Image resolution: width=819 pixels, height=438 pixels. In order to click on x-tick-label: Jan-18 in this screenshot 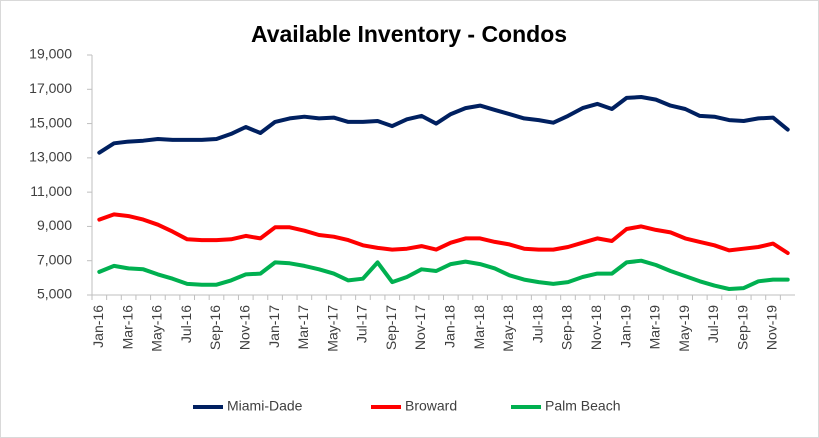, I will do `click(450, 326)`.